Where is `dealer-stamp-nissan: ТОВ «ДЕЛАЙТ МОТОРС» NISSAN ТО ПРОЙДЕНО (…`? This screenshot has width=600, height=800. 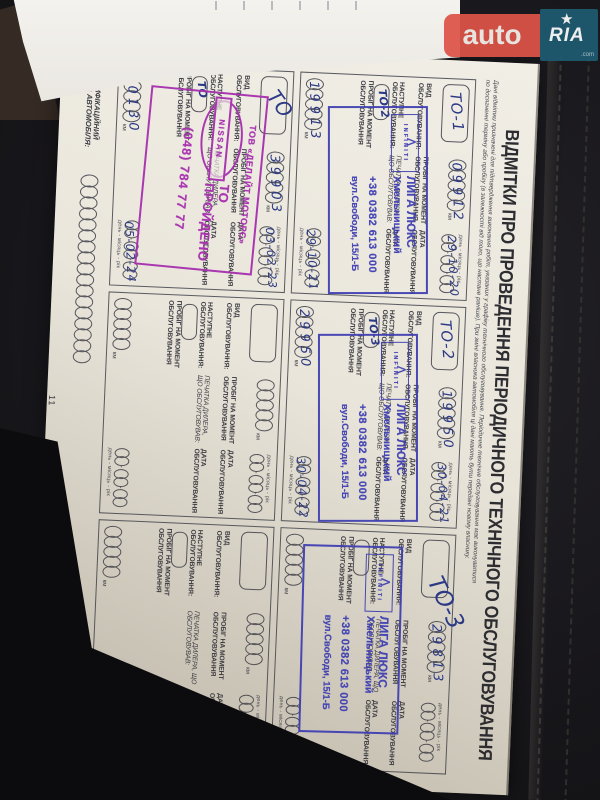
dealer-stamp-nissan: ТОВ «ДЕЛАЙТ МОТОРС» NISSAN ТО ПРОЙДЕНО (… is located at coordinates (202, 180).